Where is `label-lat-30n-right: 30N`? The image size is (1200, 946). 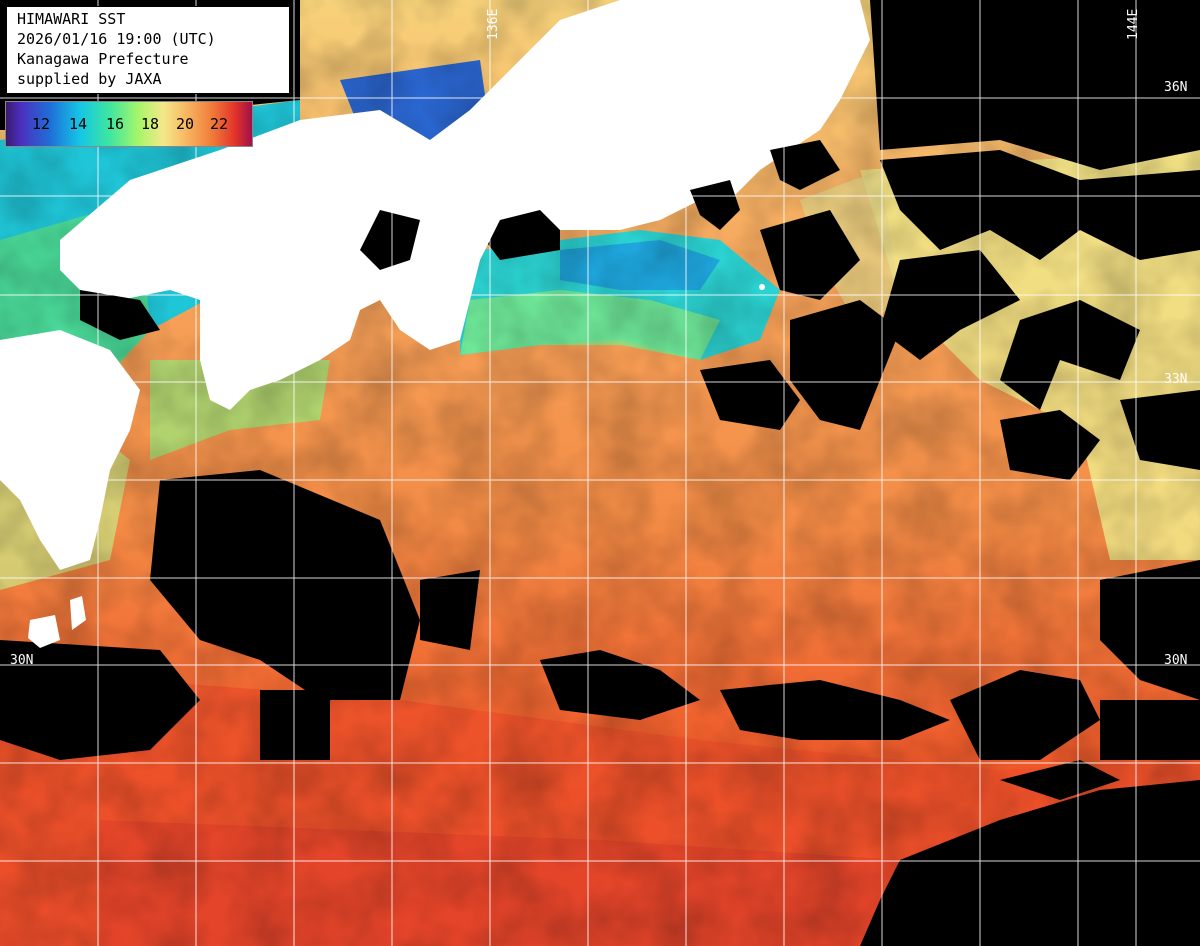
label-lat-30n-right: 30N is located at coordinates (1176, 660).